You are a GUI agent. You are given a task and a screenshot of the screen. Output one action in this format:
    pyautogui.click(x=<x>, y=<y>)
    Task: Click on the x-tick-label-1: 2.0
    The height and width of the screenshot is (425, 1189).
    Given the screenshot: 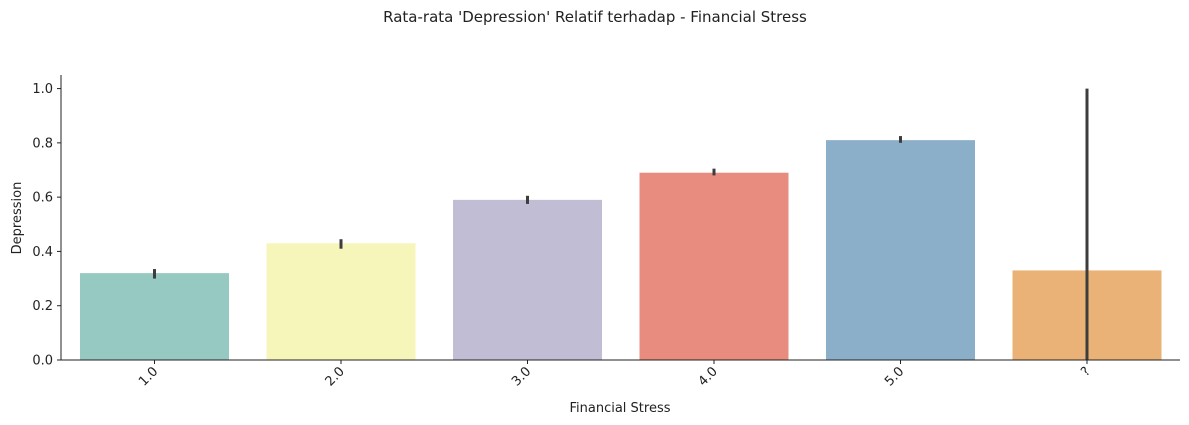 What is the action you would take?
    pyautogui.click(x=335, y=376)
    